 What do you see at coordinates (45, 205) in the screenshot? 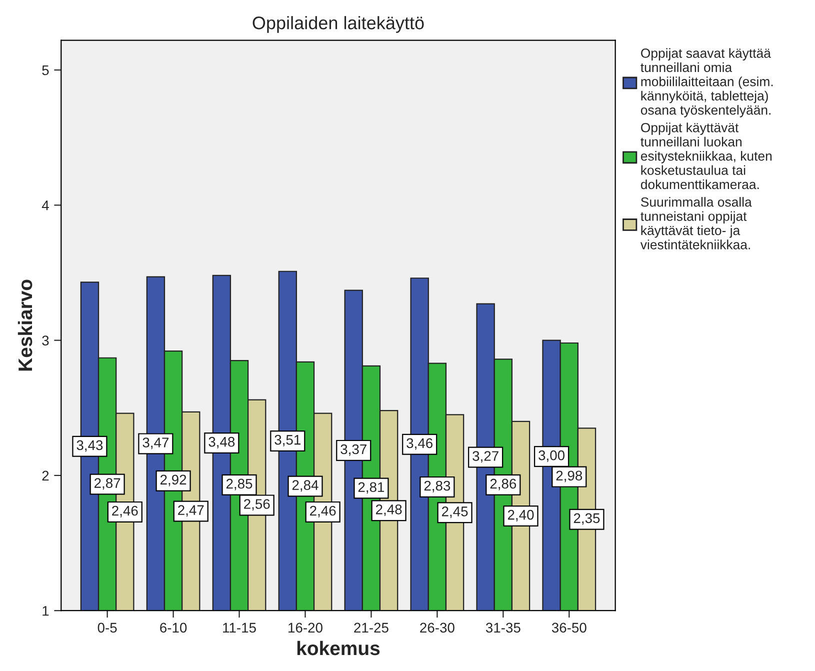
I see `y-tick-label: 4` at bounding box center [45, 205].